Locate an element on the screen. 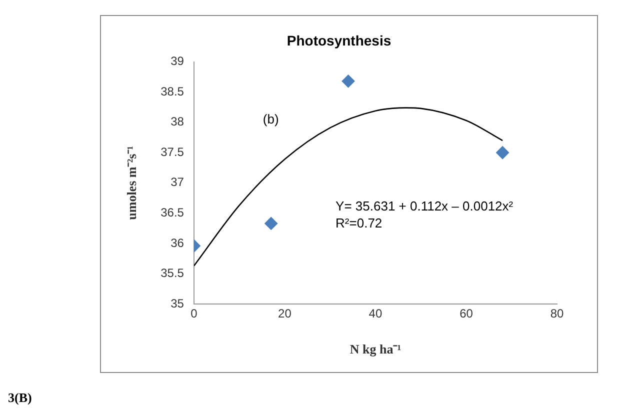  y-tick-label: 36.5 is located at coordinates (172, 212).